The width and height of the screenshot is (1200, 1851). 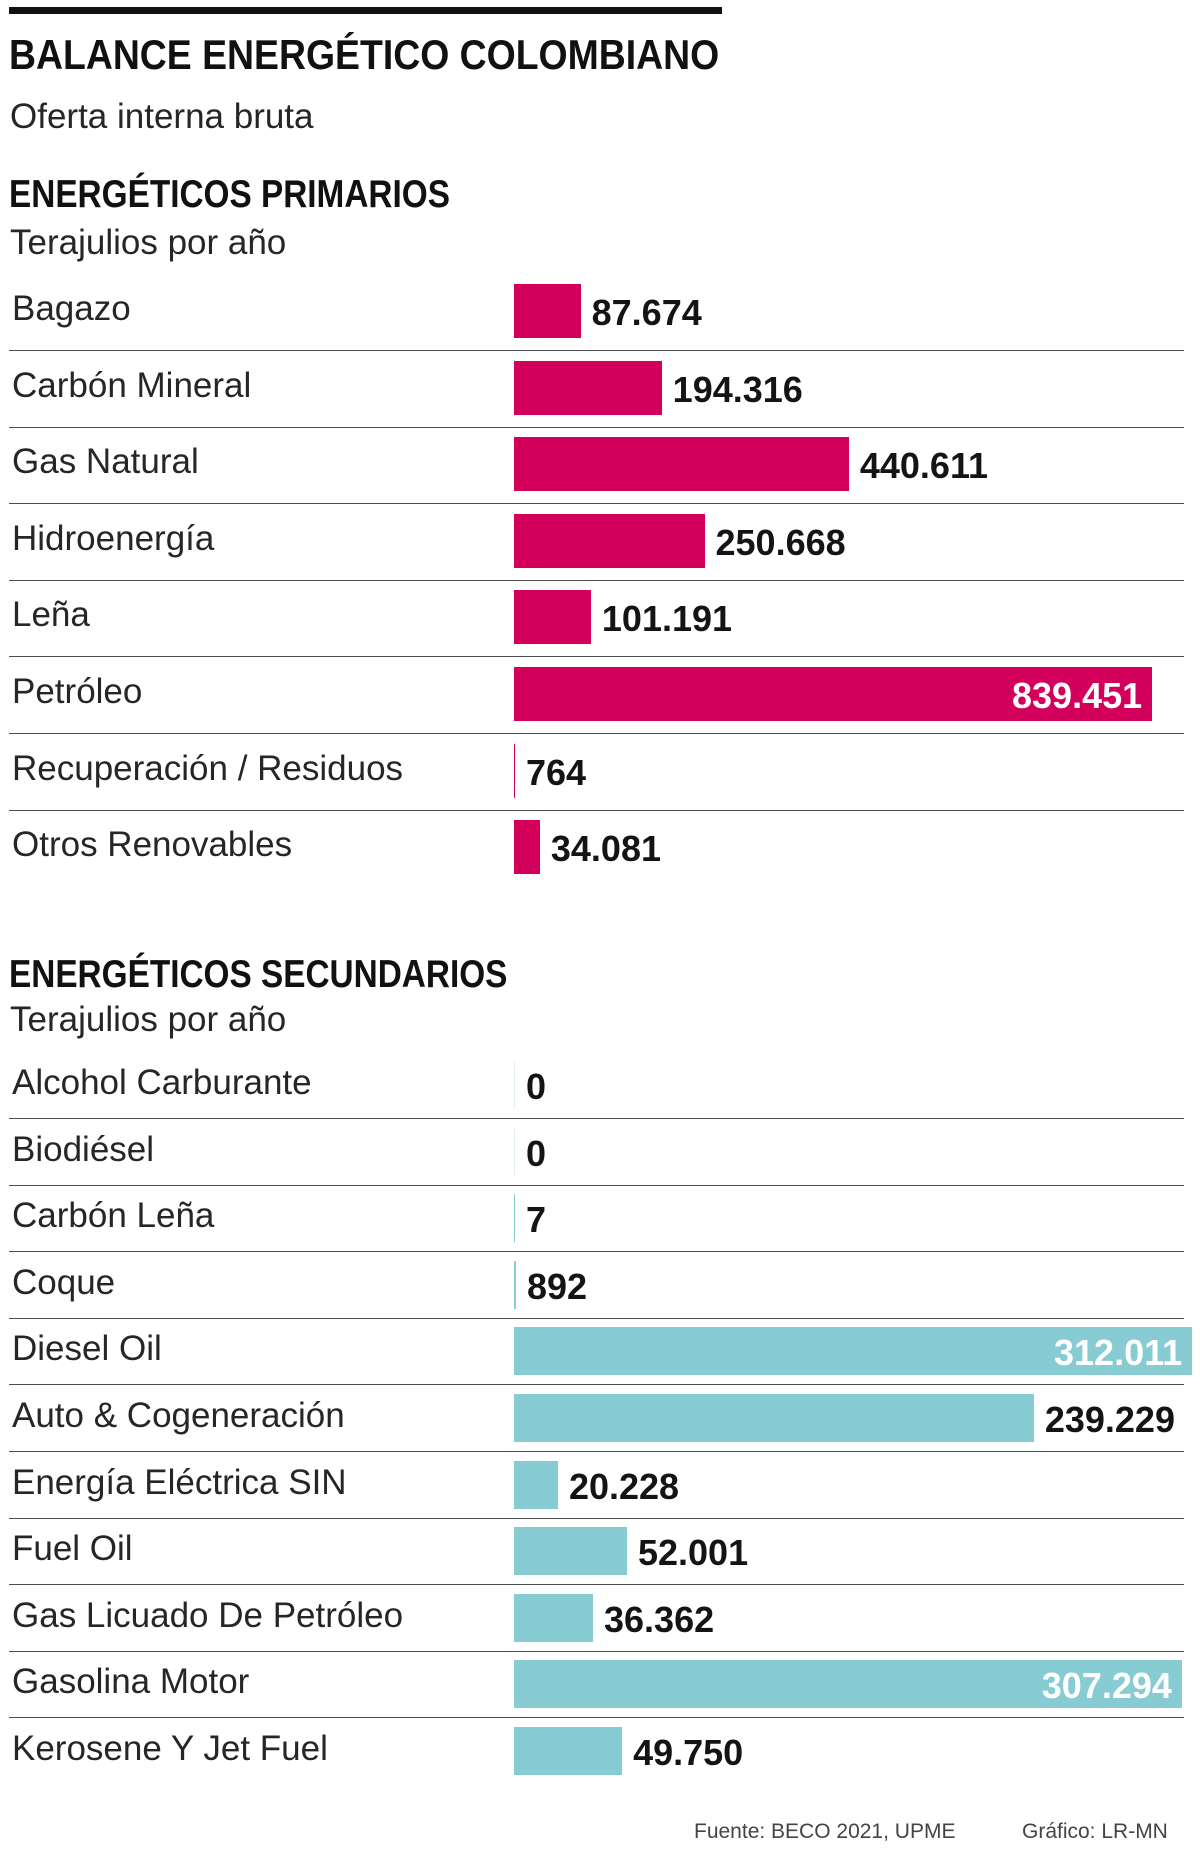 I want to click on value-carbon-lena: 7, so click(x=536, y=1220).